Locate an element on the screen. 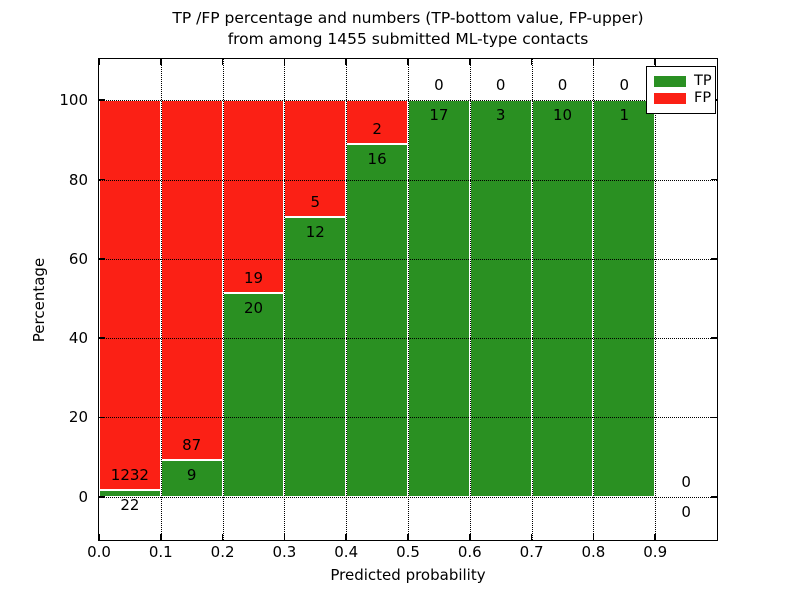 This screenshot has width=800, height=600. x-tick-label: 0.0 is located at coordinates (99, 552).